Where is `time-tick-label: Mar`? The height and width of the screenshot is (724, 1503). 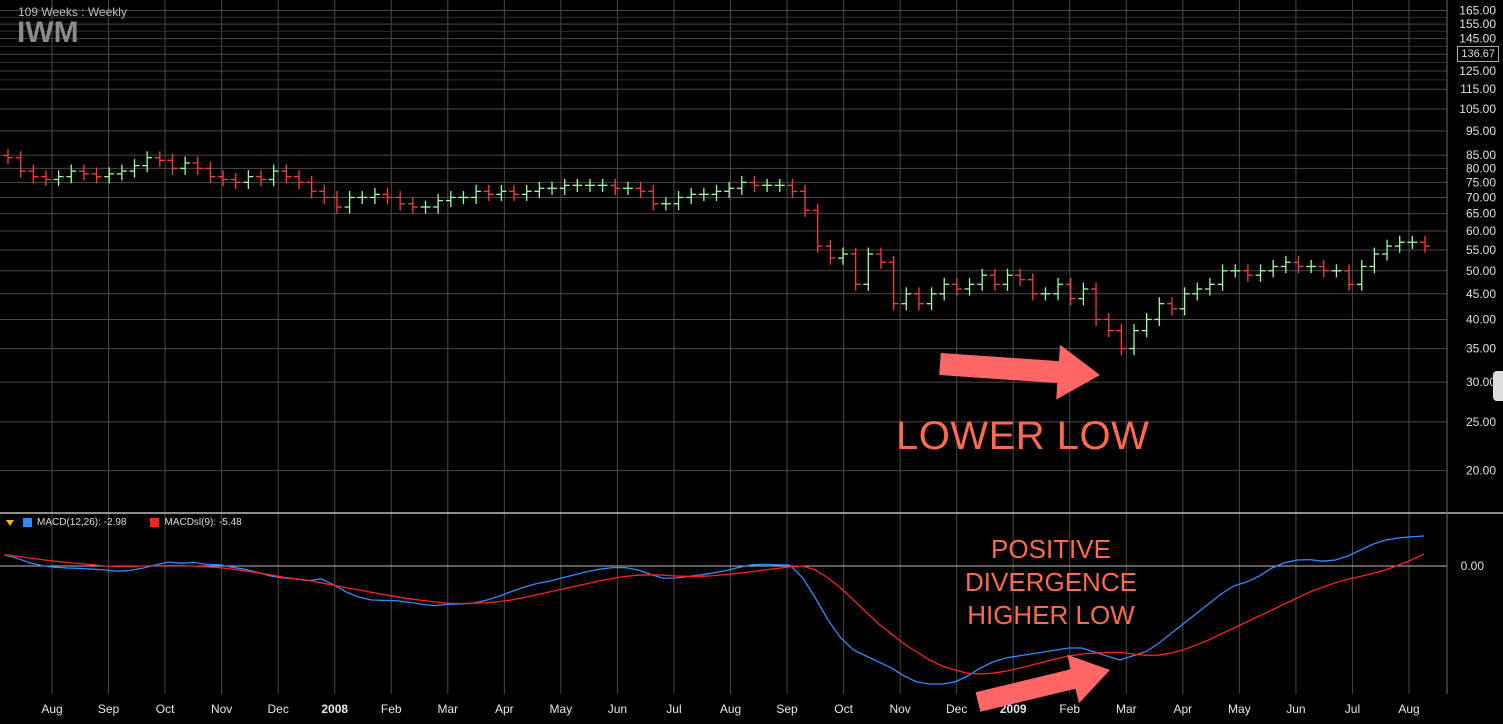 time-tick-label: Mar is located at coordinates (1126, 709).